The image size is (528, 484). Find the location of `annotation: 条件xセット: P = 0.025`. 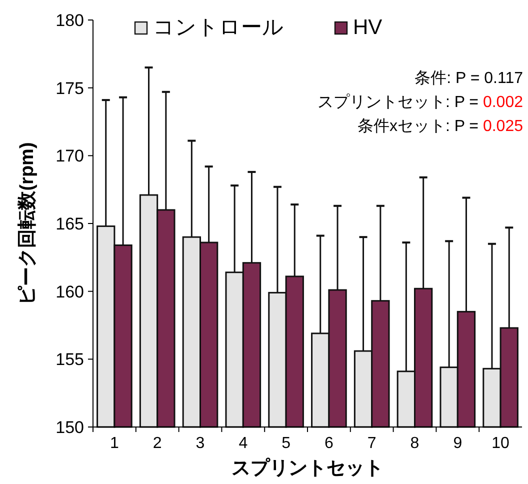

annotation: 条件xセット: P = 0.025 is located at coordinates (440, 126).